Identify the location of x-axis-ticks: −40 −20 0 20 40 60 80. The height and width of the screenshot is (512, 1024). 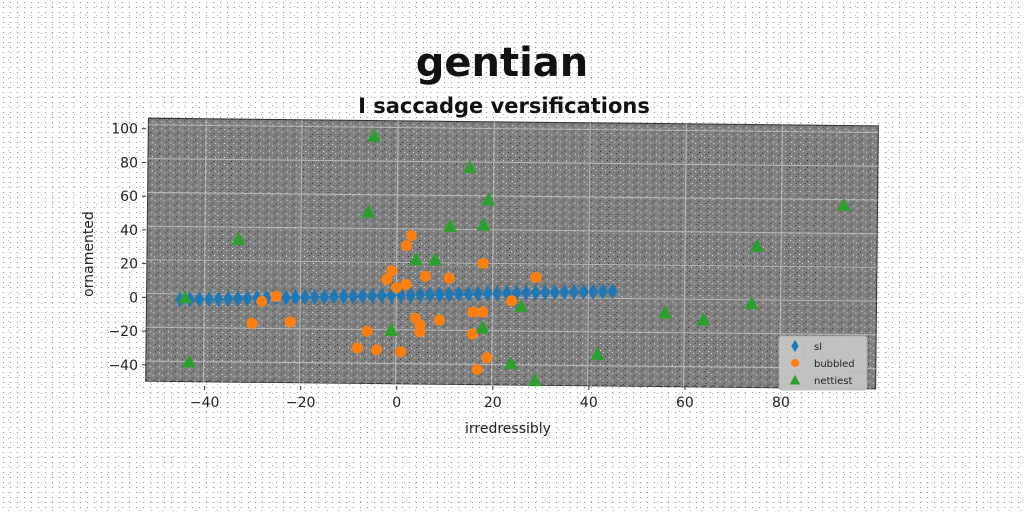
(490, 398).